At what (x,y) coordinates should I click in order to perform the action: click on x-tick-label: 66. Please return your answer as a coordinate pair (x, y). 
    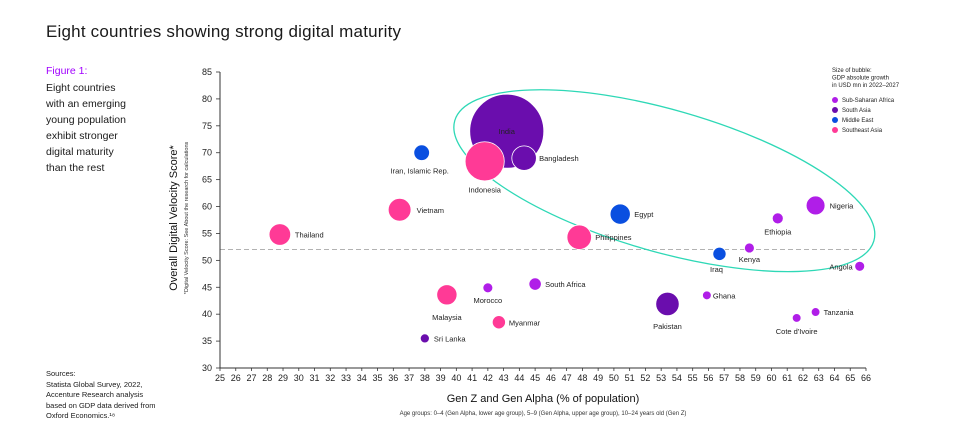
    Looking at the image, I should click on (866, 378).